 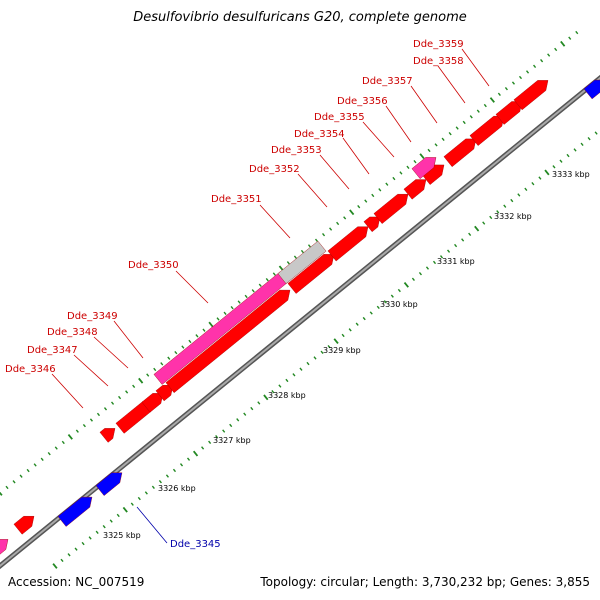 I want to click on gene-label-dde-3349: Dde_3349, so click(x=92, y=316).